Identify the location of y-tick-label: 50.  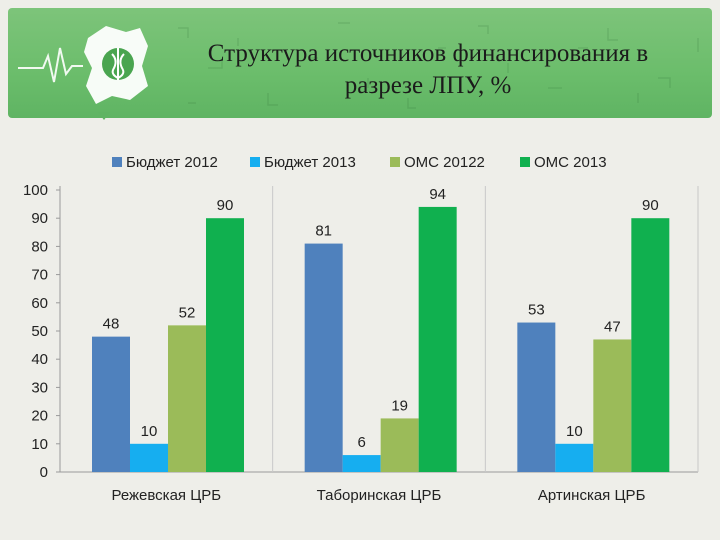
(39, 331).